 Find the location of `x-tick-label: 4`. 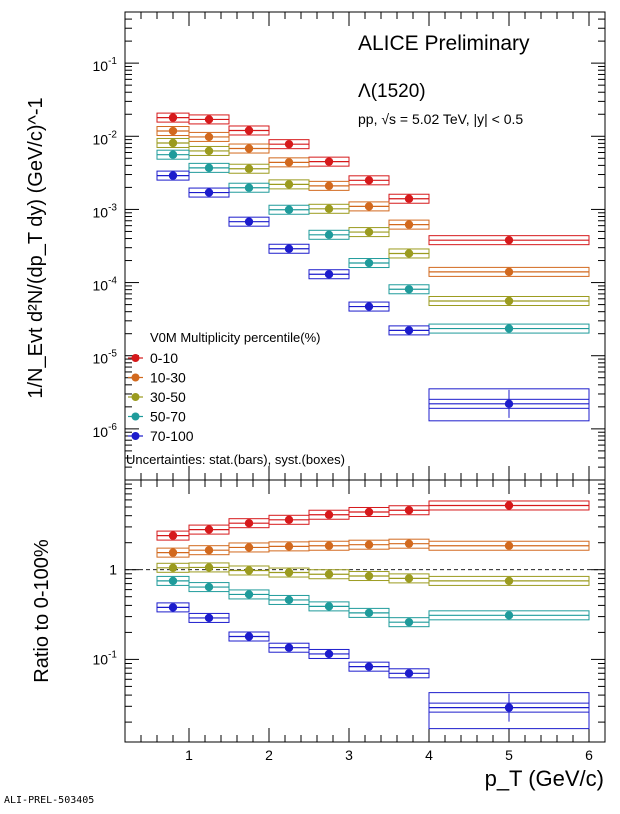

x-tick-label: 4 is located at coordinates (429, 755).